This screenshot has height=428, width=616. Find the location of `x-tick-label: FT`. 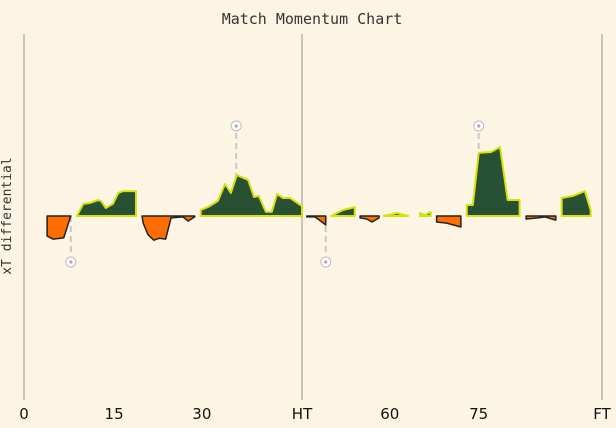

x-tick-label: FT is located at coordinates (602, 414).